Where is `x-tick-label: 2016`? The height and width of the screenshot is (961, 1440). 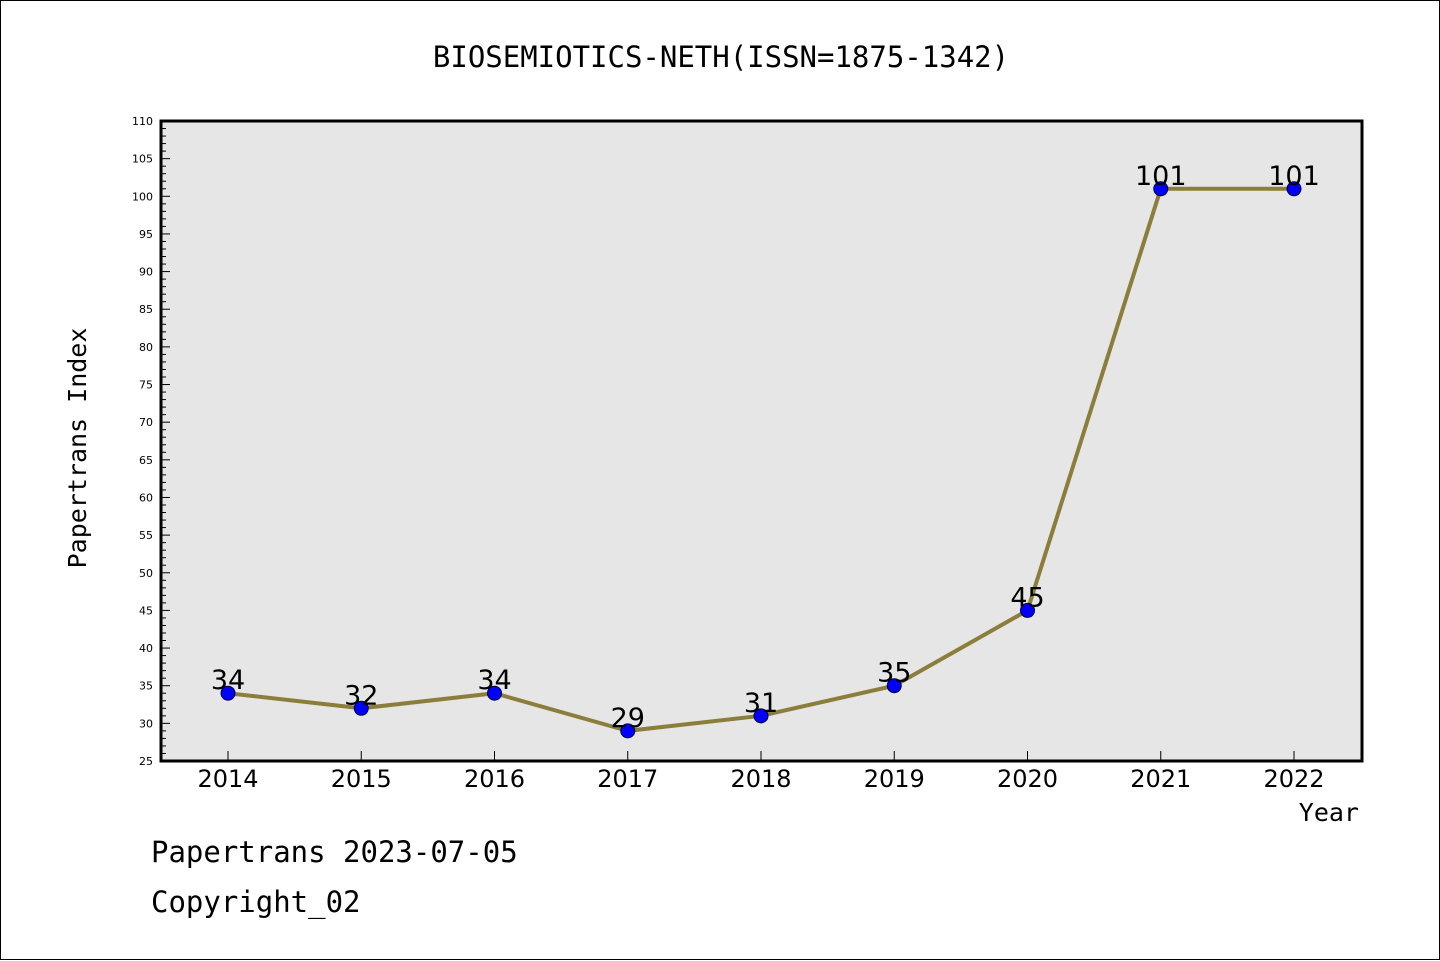
x-tick-label: 2016 is located at coordinates (494, 779).